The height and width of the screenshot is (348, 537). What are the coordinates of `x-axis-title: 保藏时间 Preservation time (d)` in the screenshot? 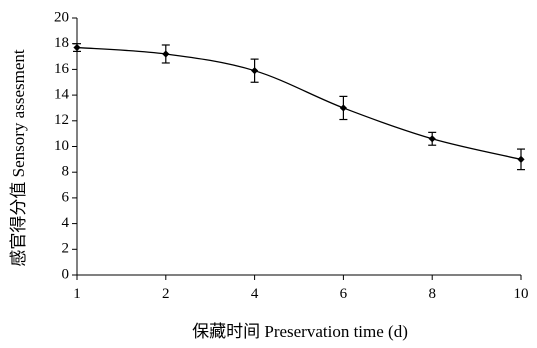 It's located at (300, 331).